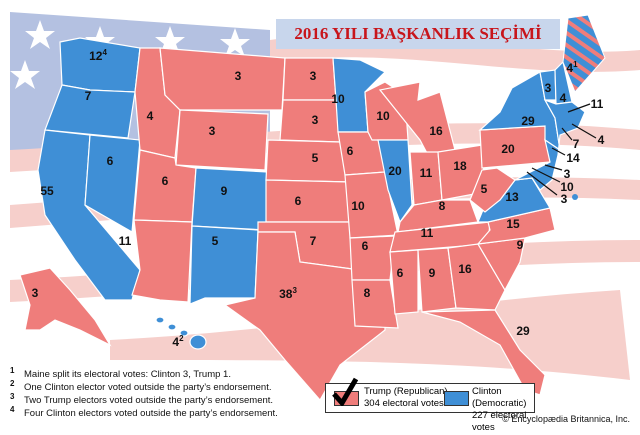 This screenshot has width=640, height=435. What do you see at coordinates (575, 197) in the screenshot?
I see `dc-marker` at bounding box center [575, 197].